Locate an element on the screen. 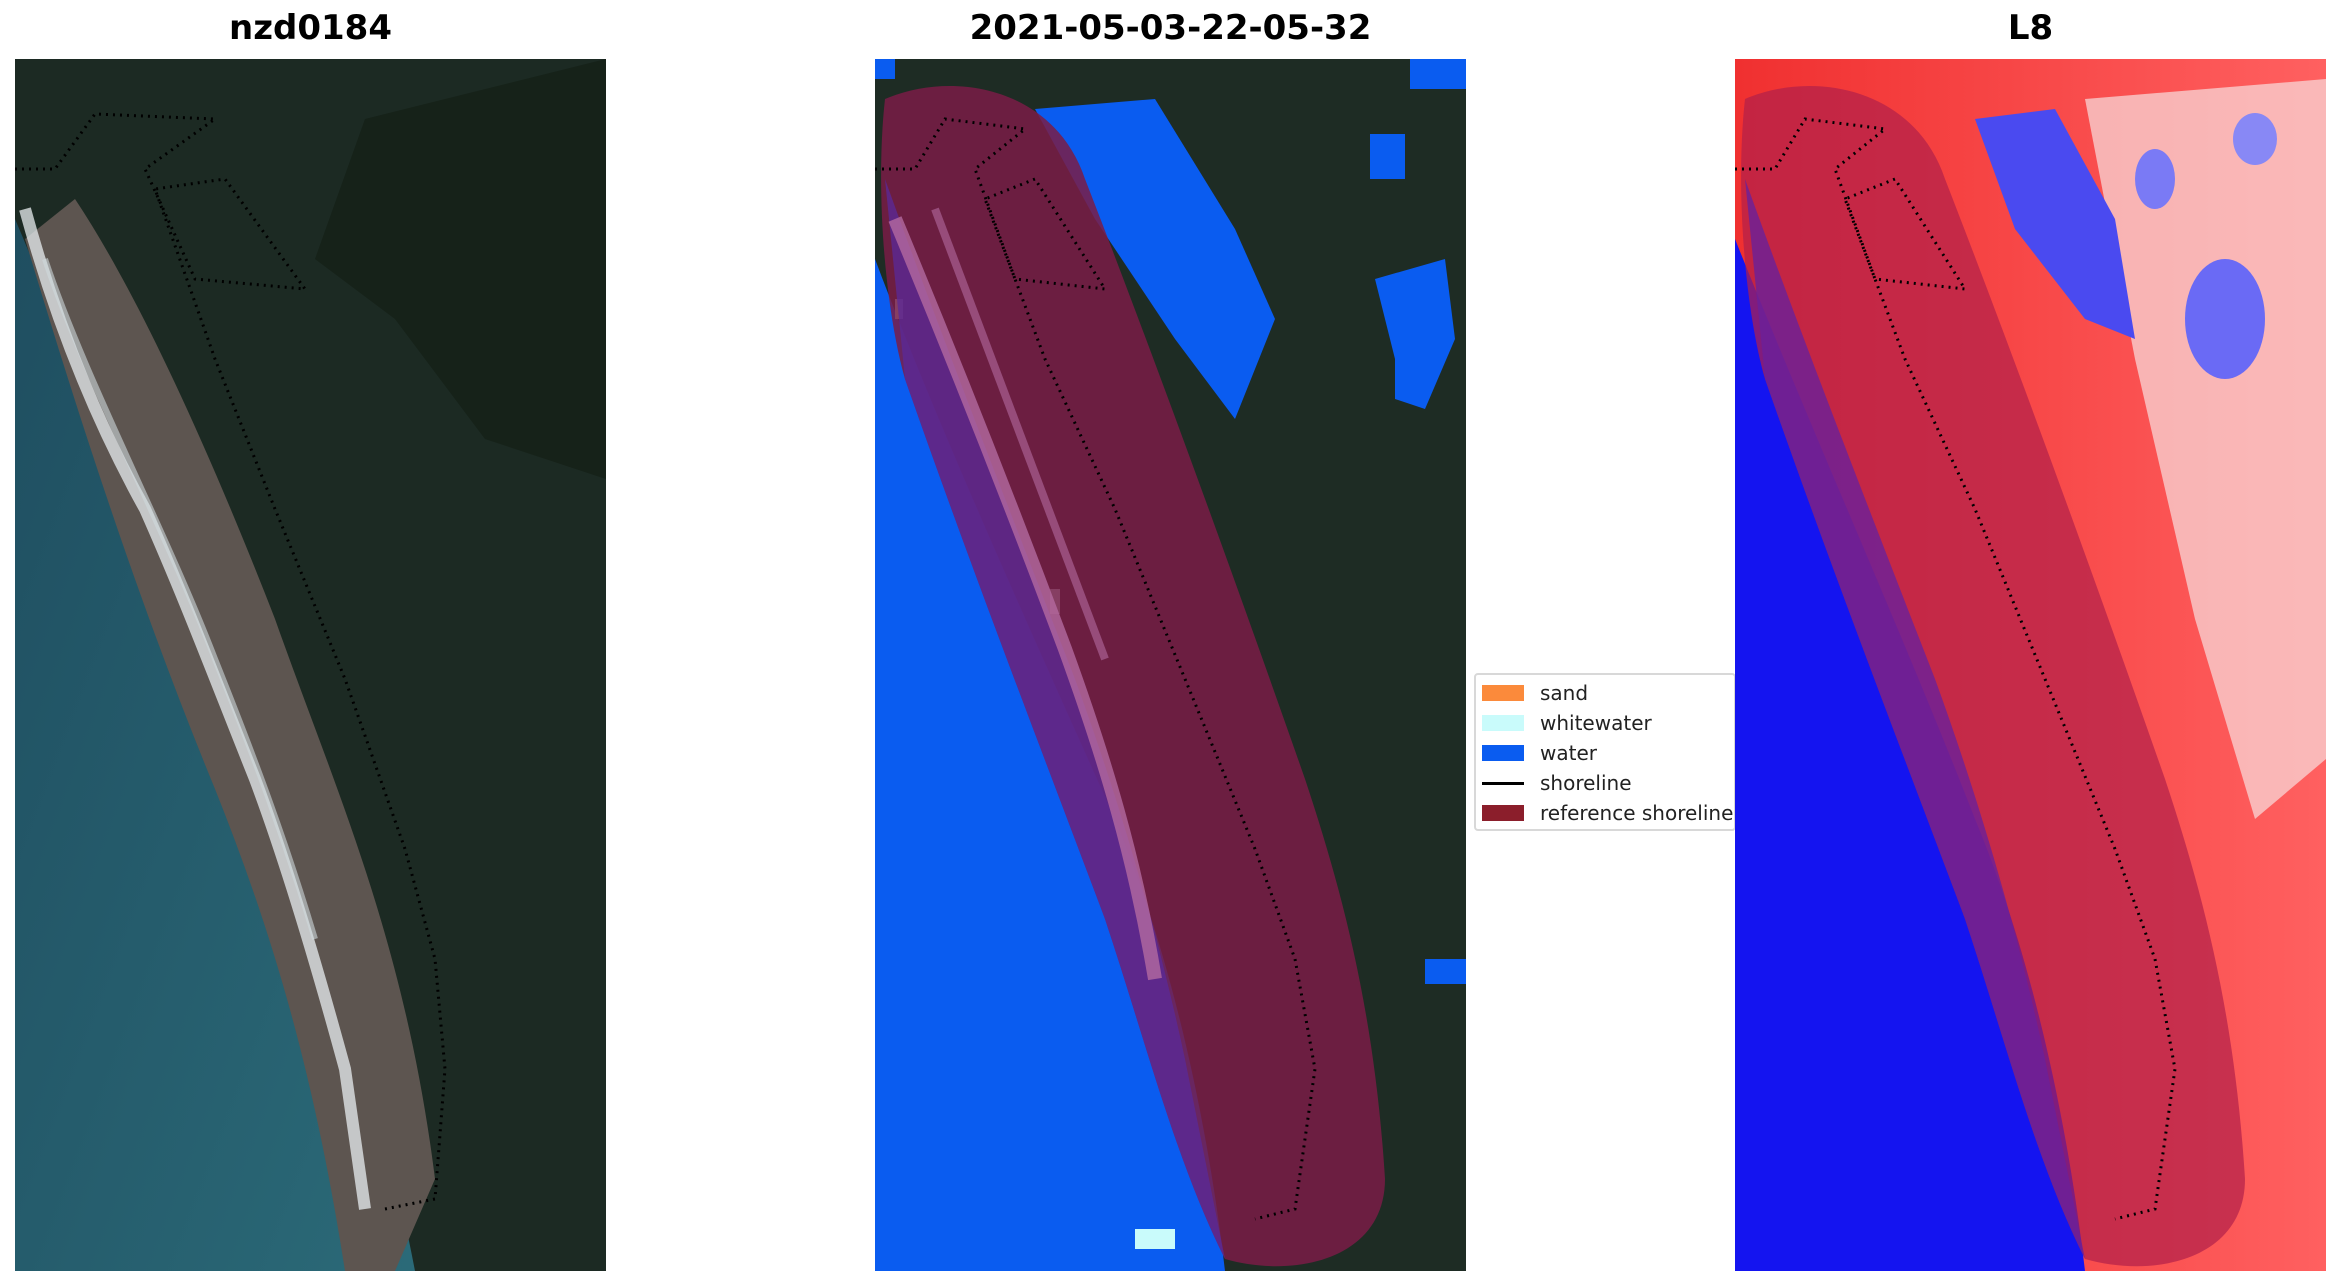 The image size is (2335, 1283). legend-item-water: water is located at coordinates (1605, 753).